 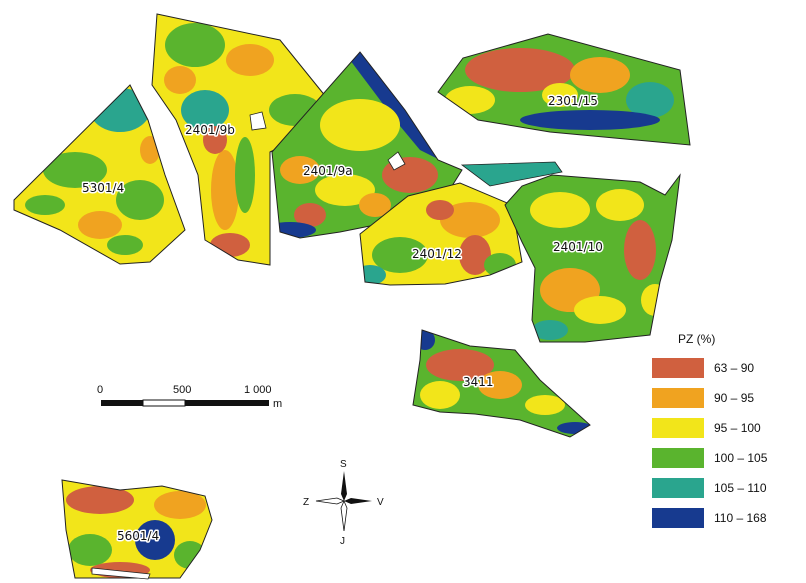 I want to click on compass-north: S, so click(x=343, y=464).